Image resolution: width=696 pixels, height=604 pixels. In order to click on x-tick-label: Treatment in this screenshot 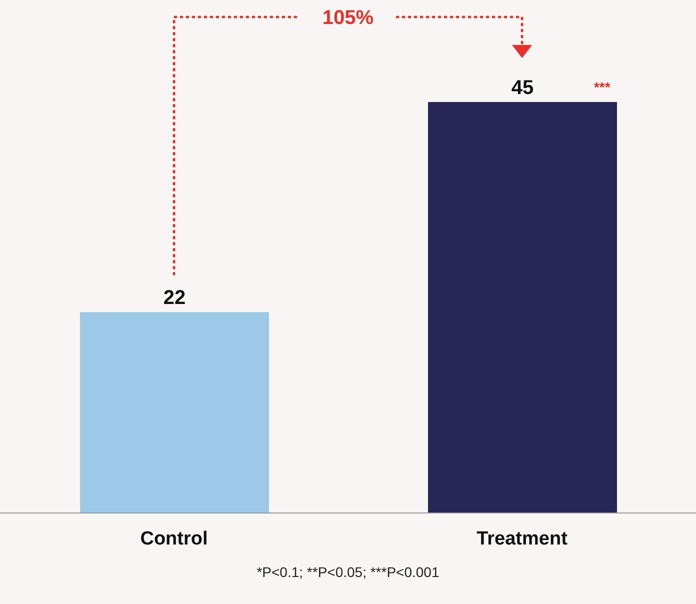, I will do `click(522, 539)`.